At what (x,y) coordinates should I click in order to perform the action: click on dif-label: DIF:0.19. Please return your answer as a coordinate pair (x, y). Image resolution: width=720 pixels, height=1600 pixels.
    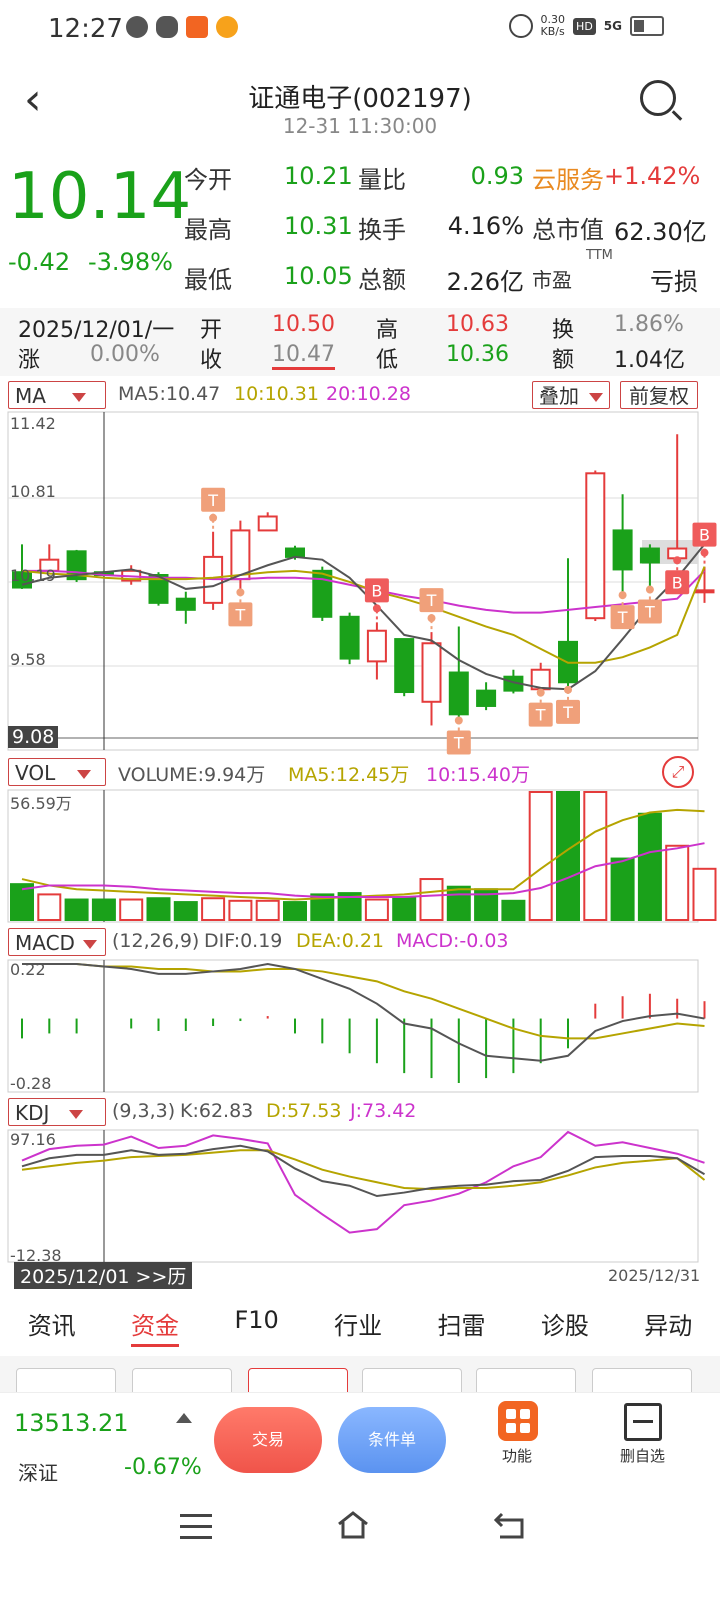
    Looking at the image, I should click on (243, 941).